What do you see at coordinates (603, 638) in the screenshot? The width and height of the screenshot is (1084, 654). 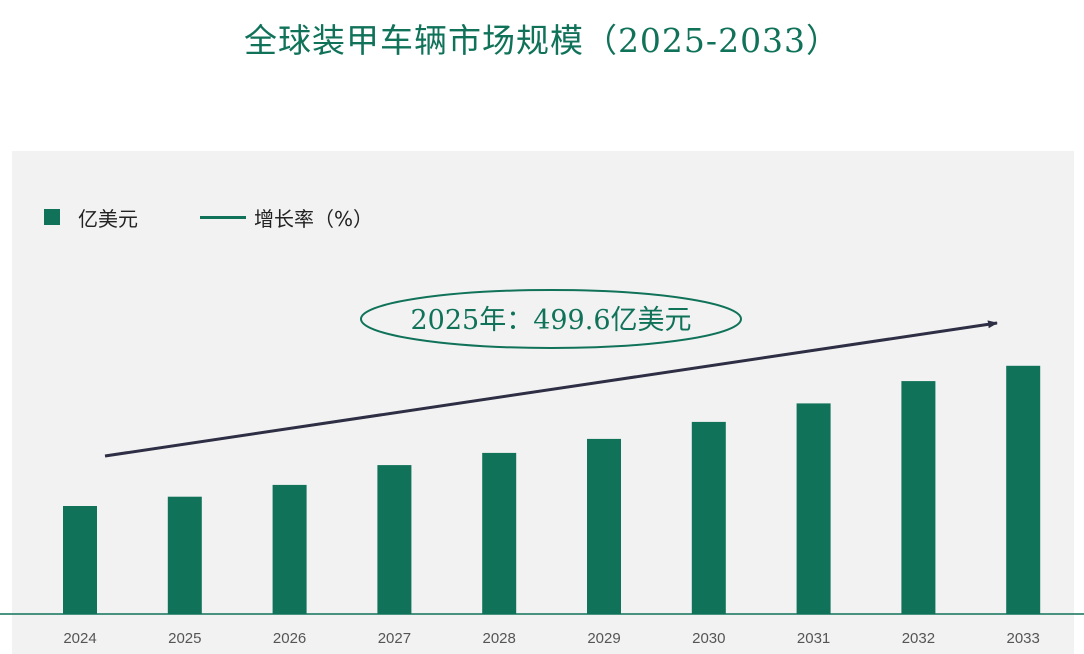 I see `x-tick-label: 2029` at bounding box center [603, 638].